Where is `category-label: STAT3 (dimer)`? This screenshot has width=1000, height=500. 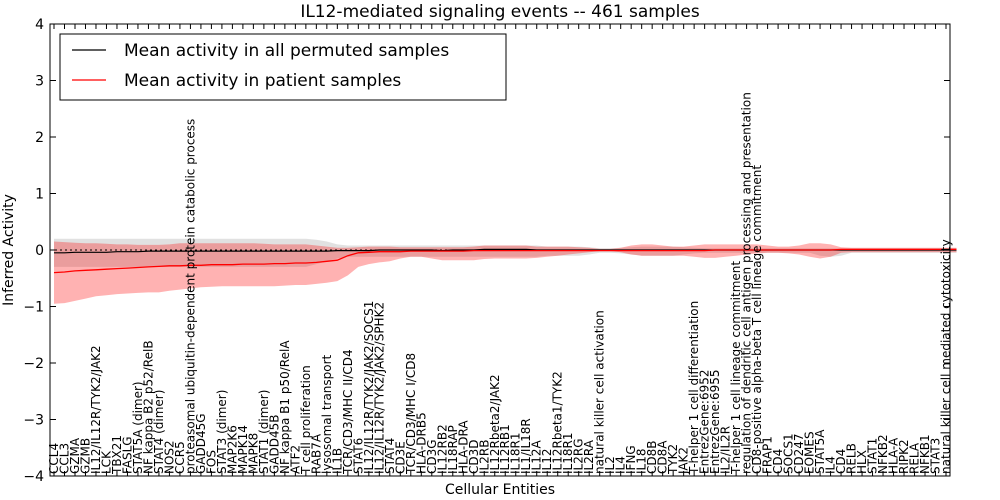 category-label: STAT3 (dimer) is located at coordinates (222, 432).